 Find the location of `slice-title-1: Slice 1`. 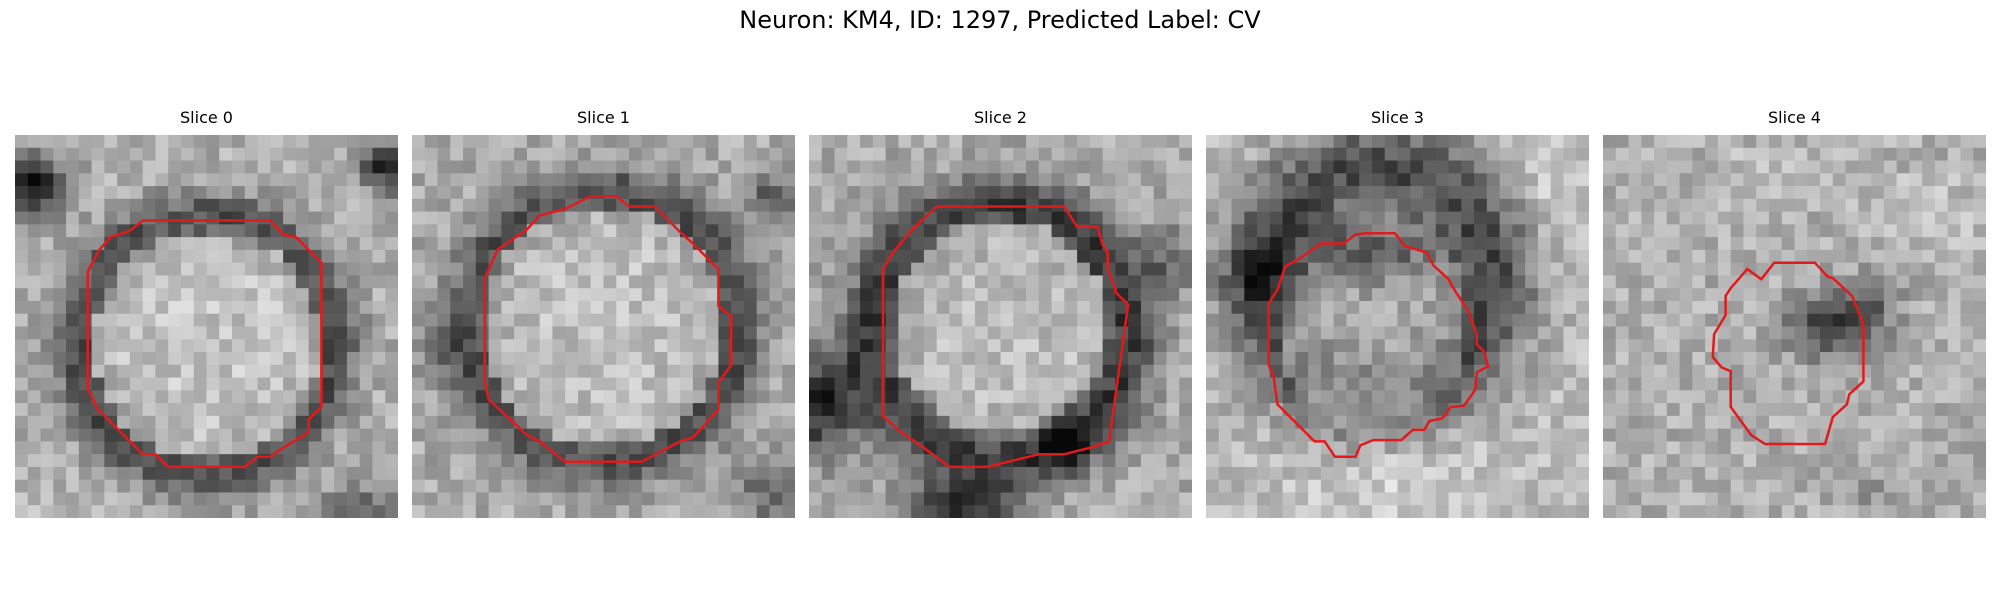

slice-title-1: Slice 1 is located at coordinates (603, 117).